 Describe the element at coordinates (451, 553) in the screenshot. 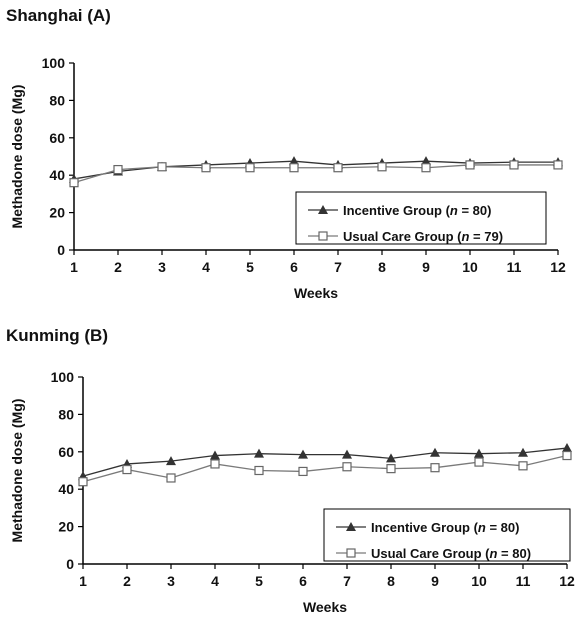

I see `legend-label: Usual Care Group (n = 80)` at that location.